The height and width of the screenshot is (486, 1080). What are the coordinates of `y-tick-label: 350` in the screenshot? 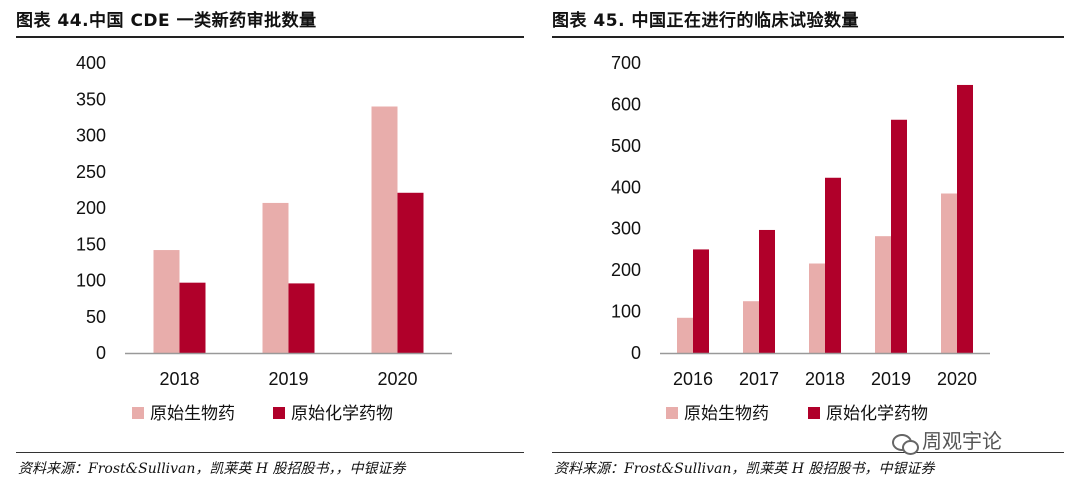 It's located at (91, 99).